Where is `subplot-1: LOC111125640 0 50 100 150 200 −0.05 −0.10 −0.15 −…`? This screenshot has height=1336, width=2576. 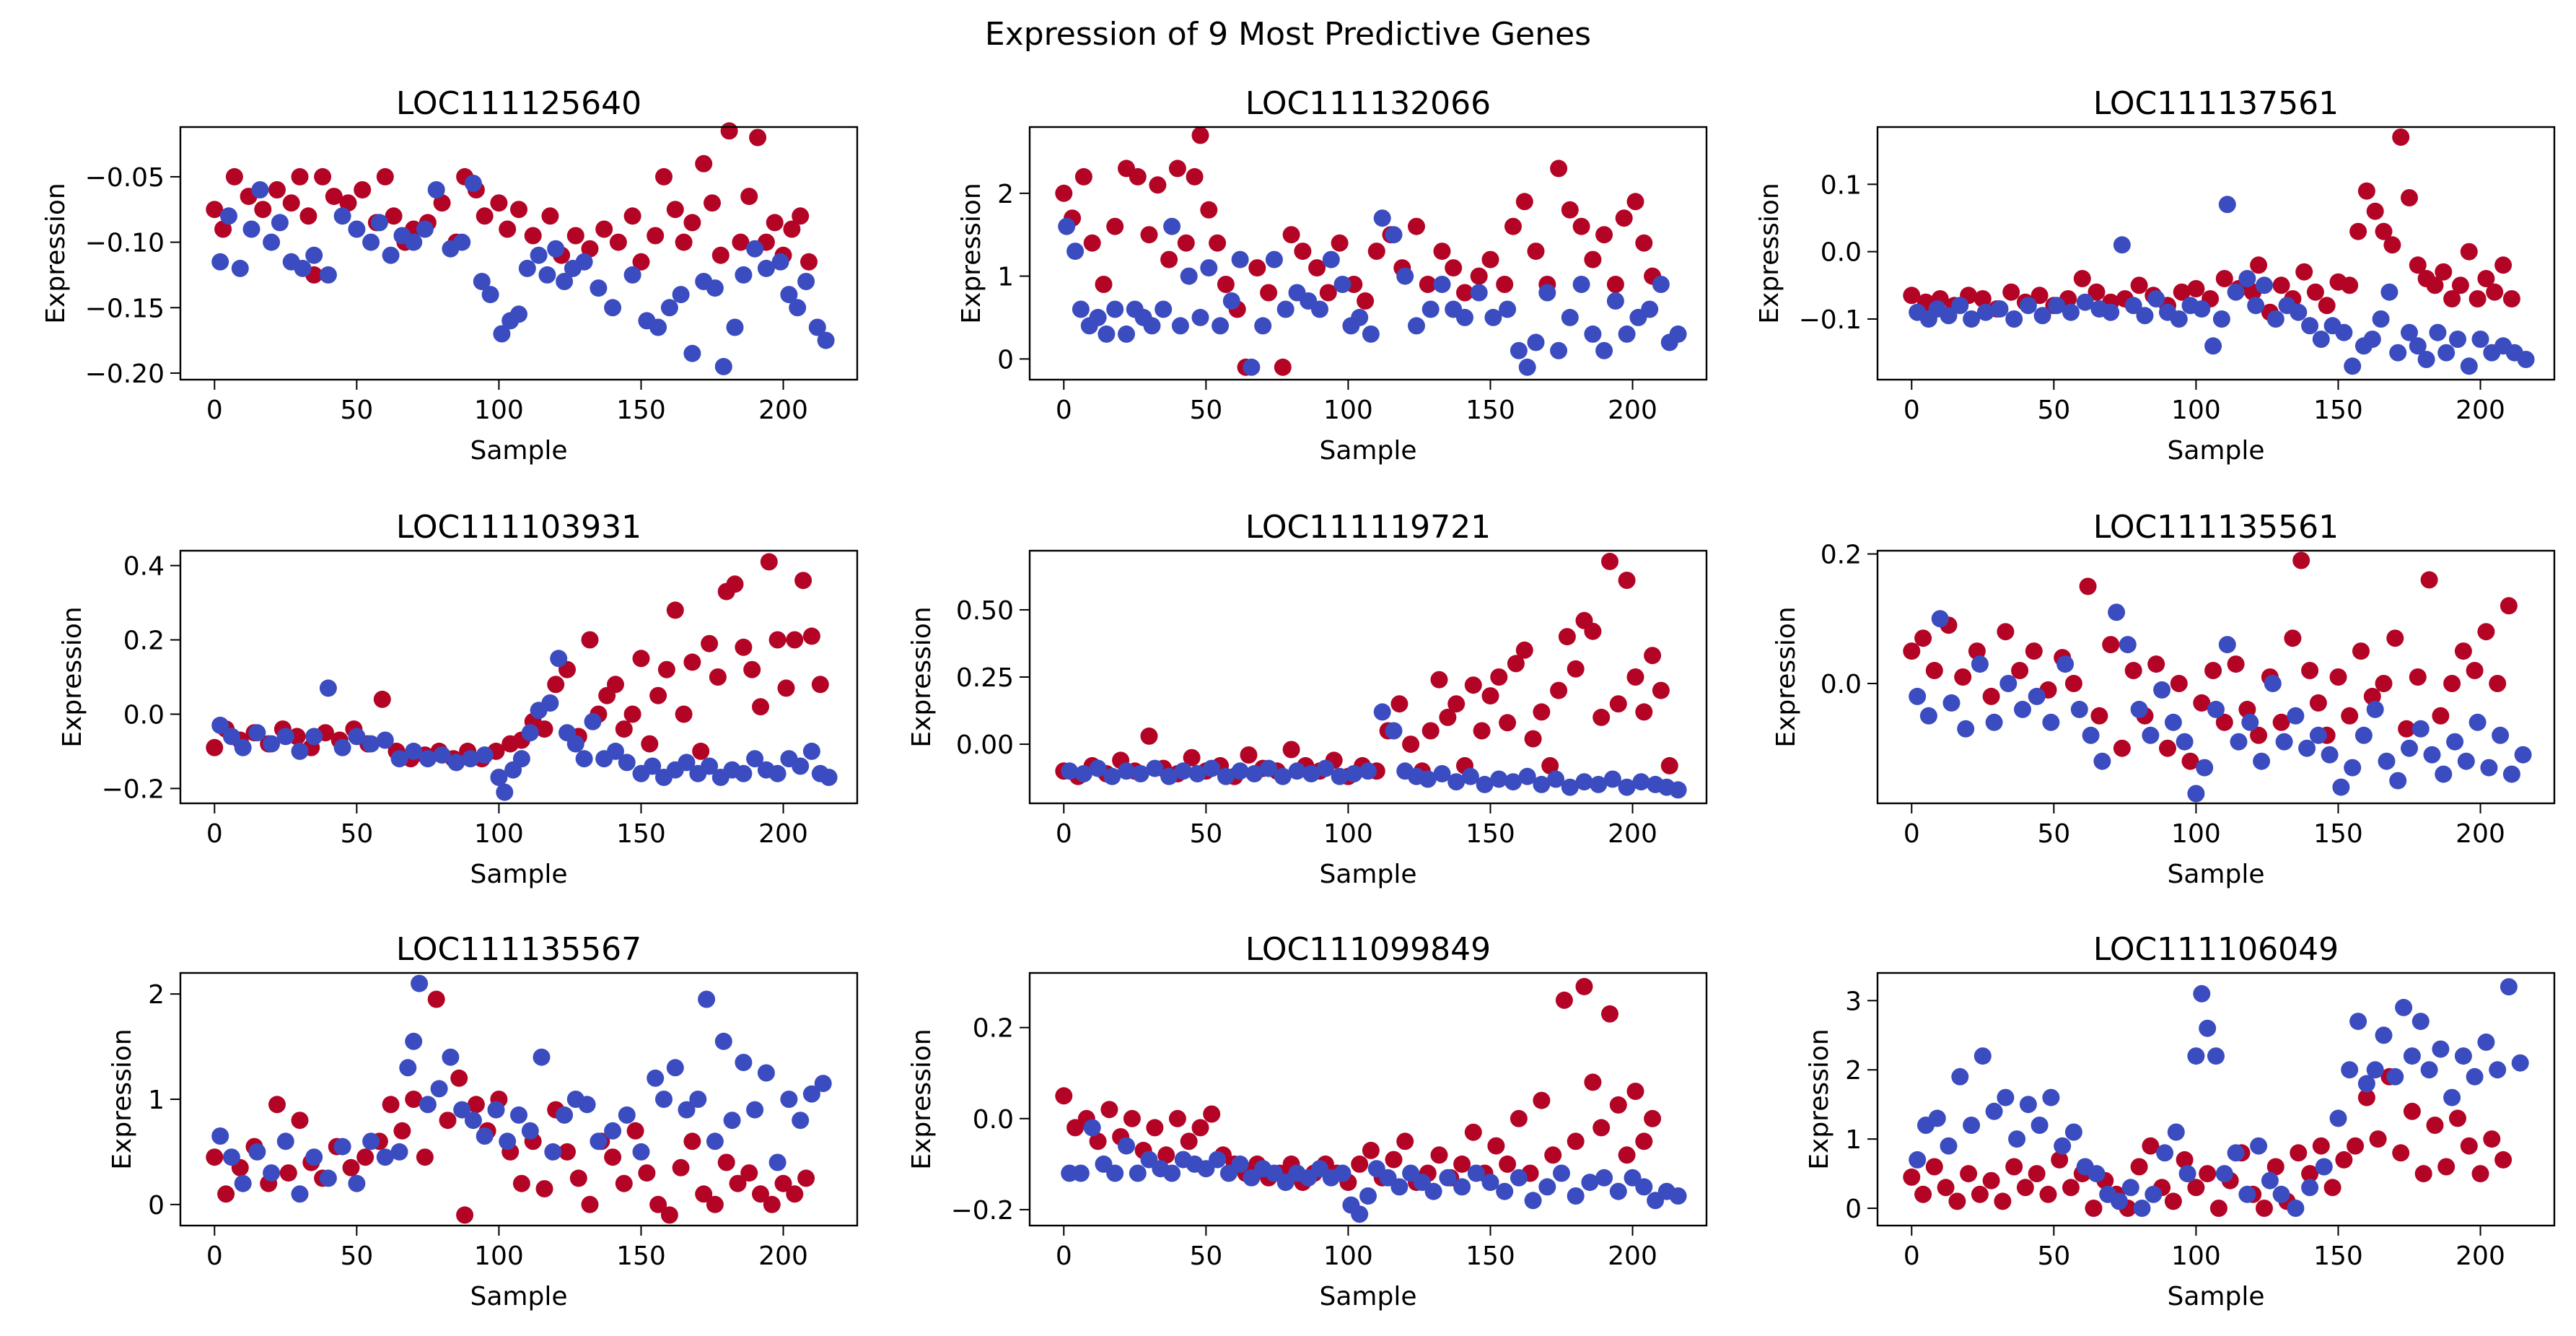 subplot-1: LOC111125640 0 50 100 150 200 −0.05 −0.10 −0.15 −… is located at coordinates (450, 276).